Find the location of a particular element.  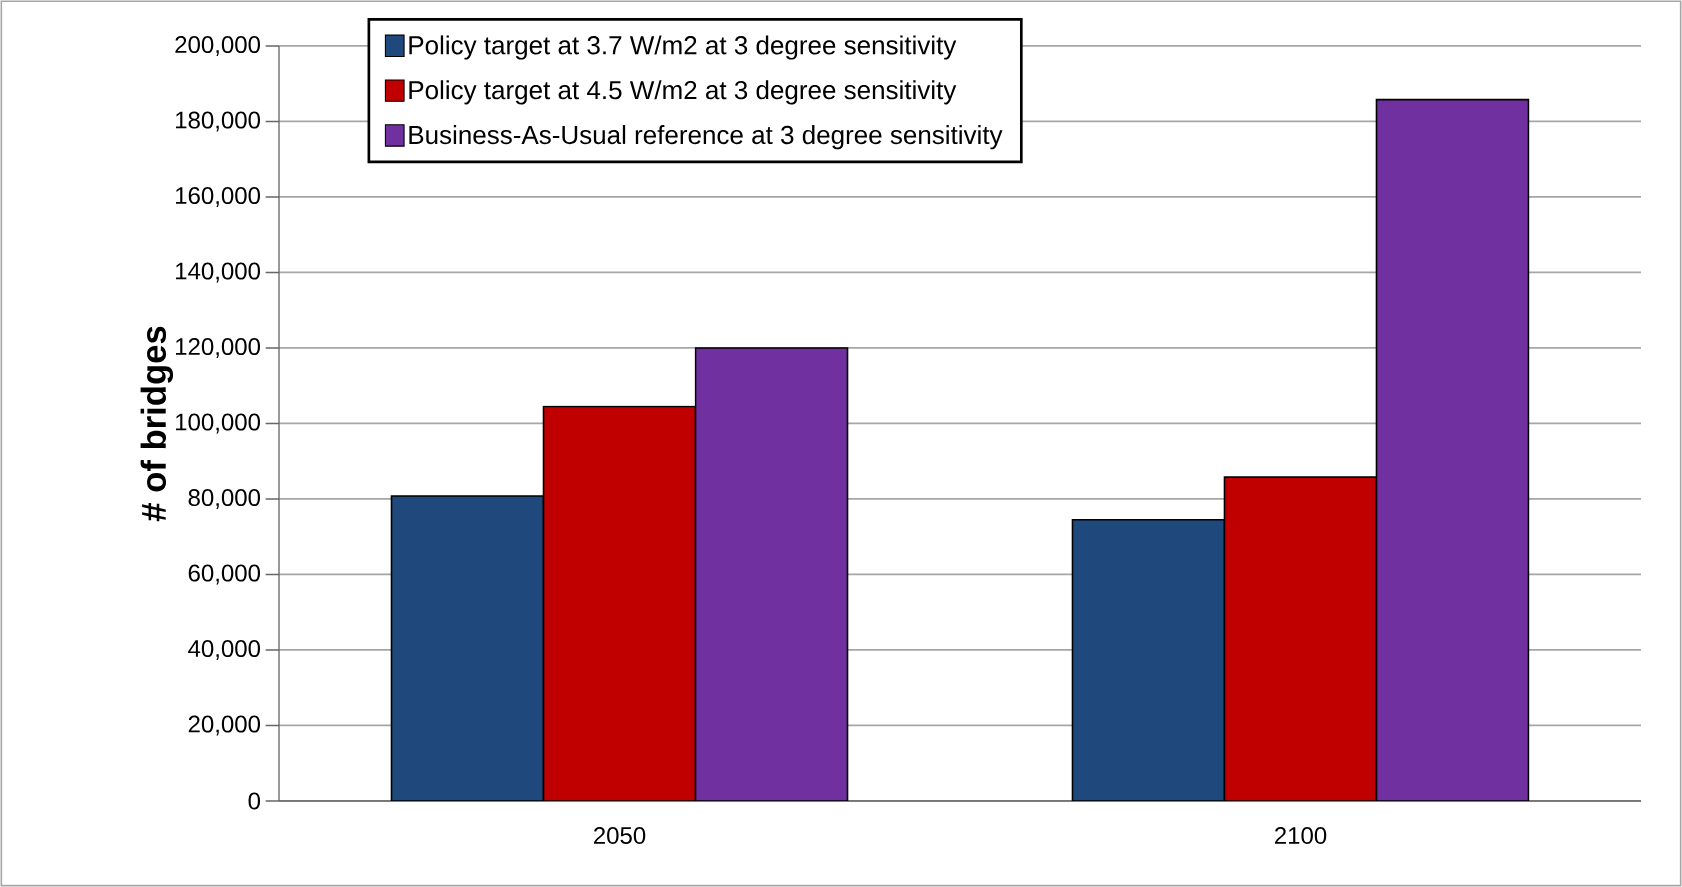

legend-label: Business-As-Usual reference at 3 degree sensitivity is located at coordinates (706, 137).